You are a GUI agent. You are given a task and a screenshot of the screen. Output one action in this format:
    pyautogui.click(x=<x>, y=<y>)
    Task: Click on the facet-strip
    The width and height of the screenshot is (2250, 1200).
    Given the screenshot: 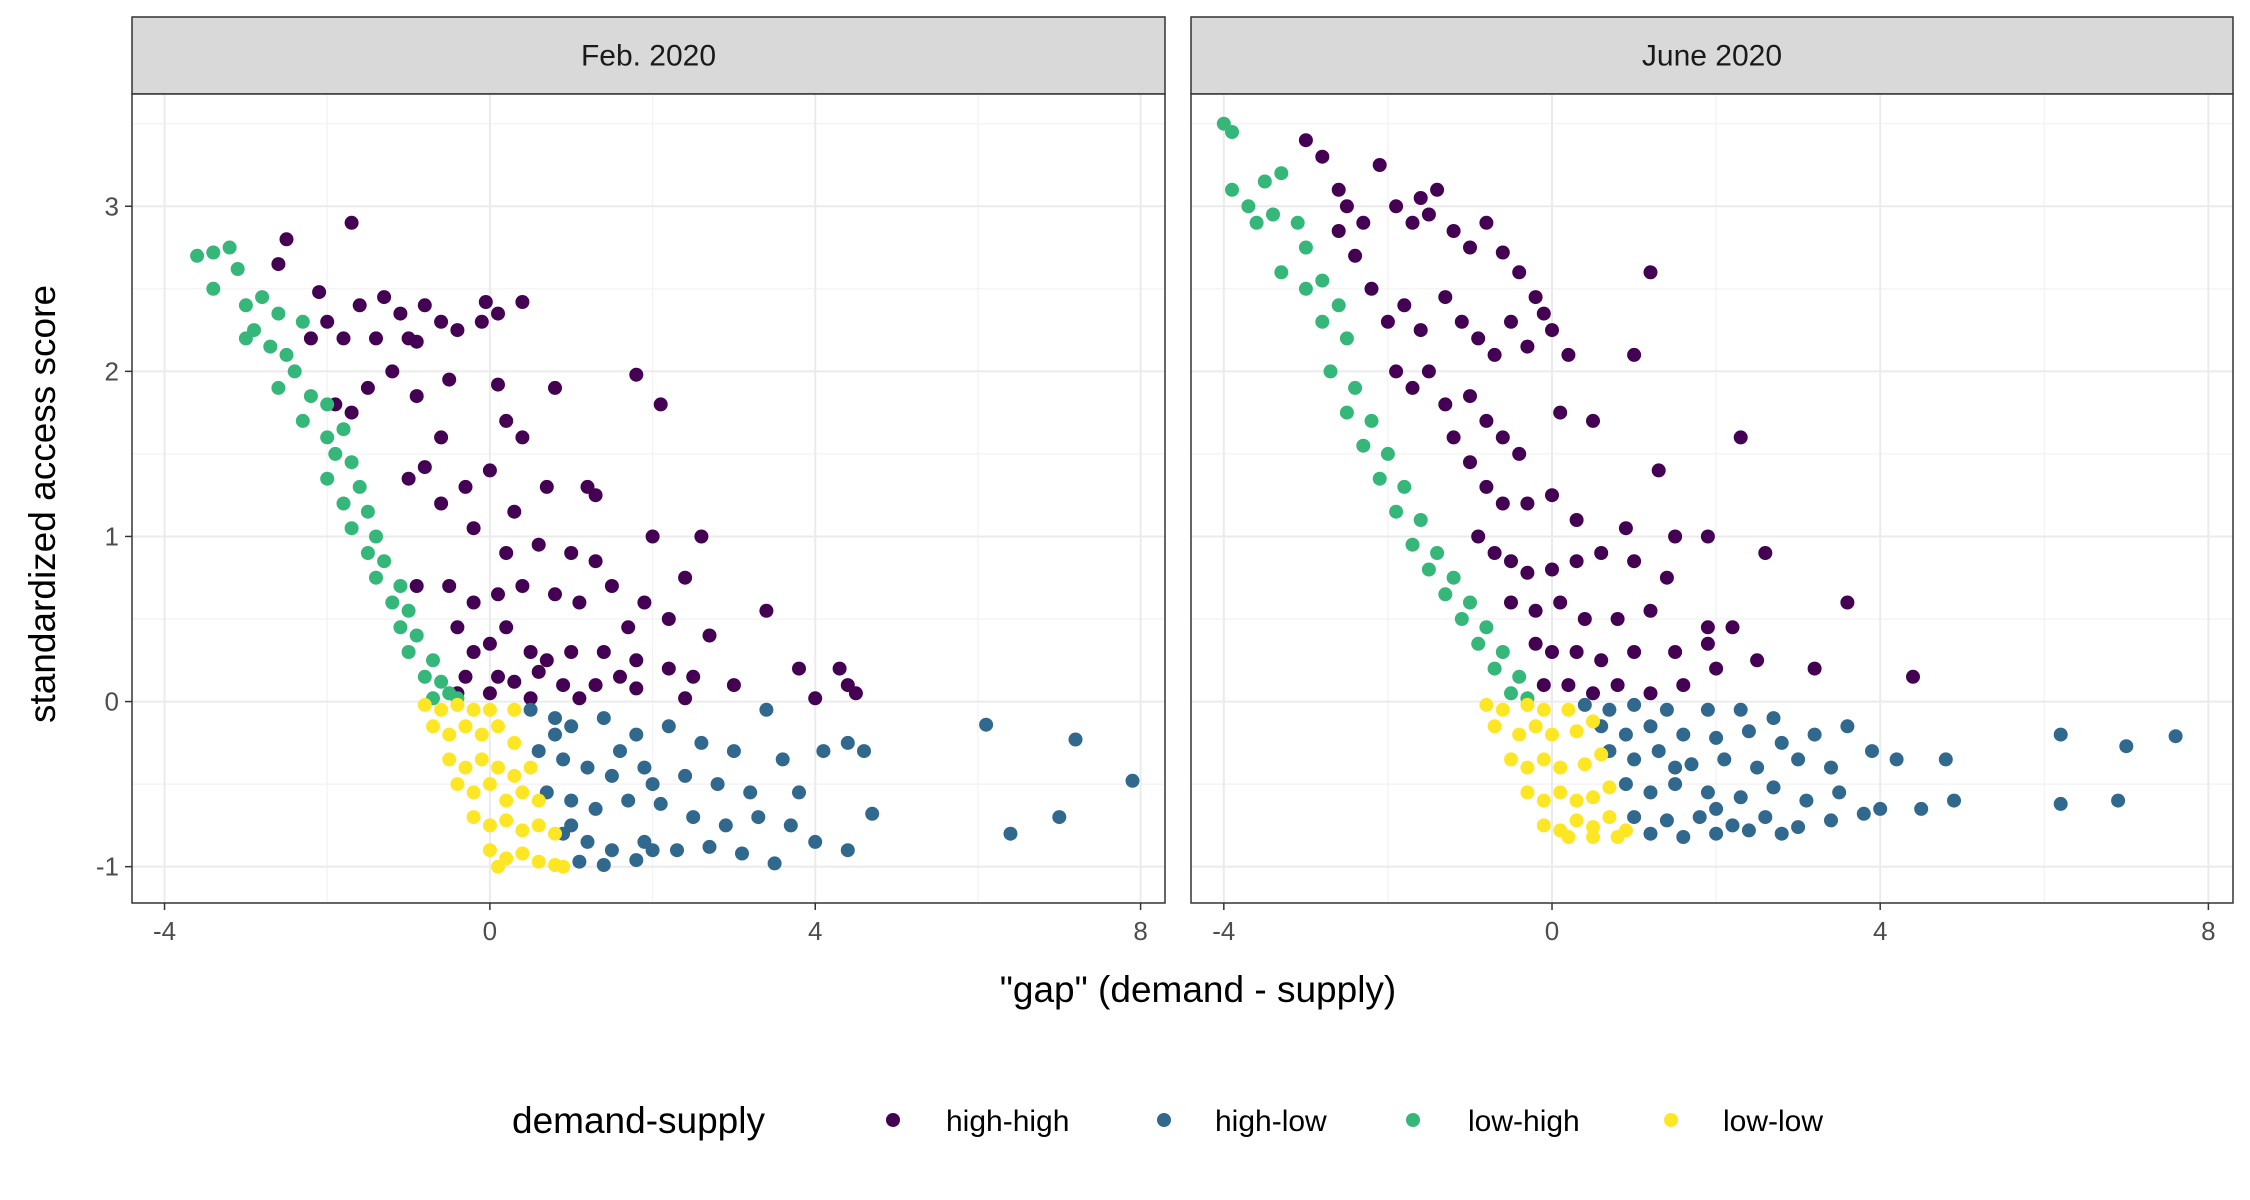 What is the action you would take?
    pyautogui.click(x=648, y=55)
    